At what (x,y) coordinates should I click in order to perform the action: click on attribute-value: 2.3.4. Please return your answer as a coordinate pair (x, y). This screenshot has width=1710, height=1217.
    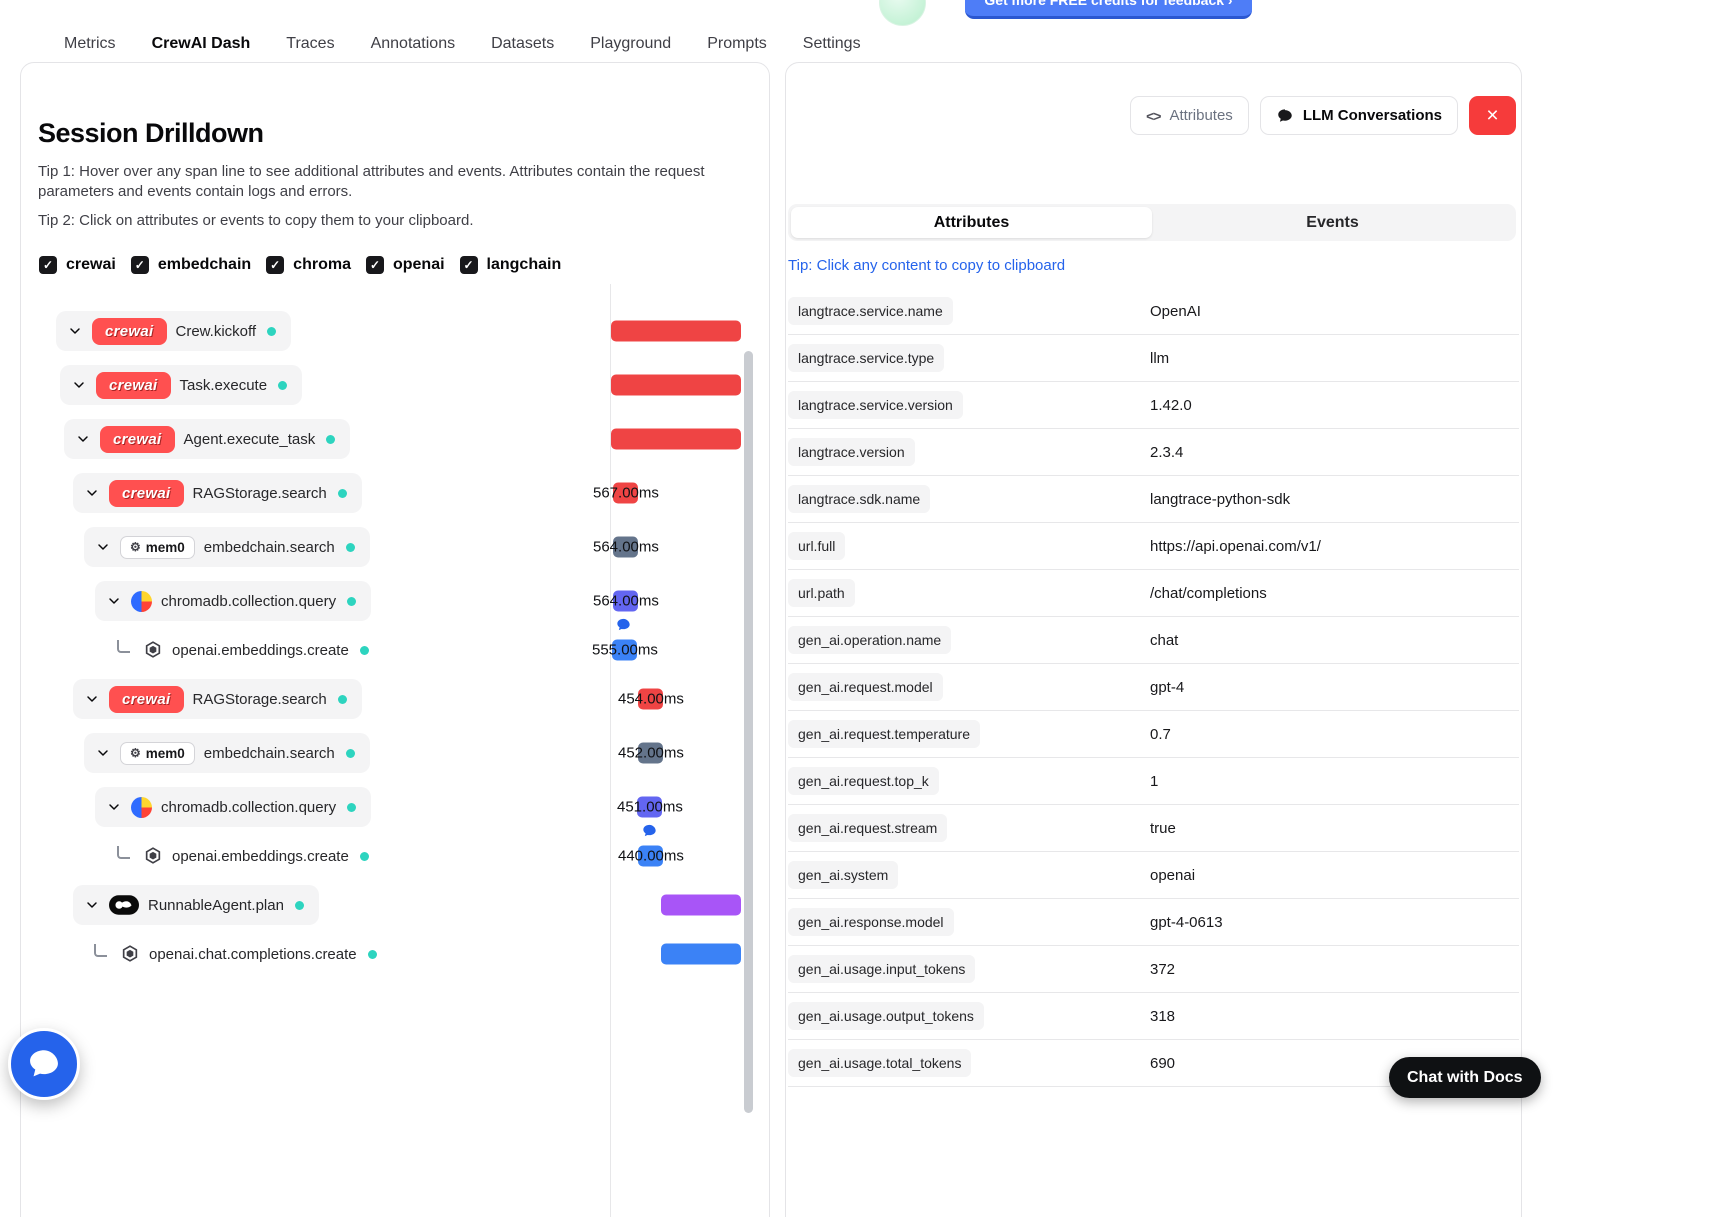
    Looking at the image, I should click on (1167, 452).